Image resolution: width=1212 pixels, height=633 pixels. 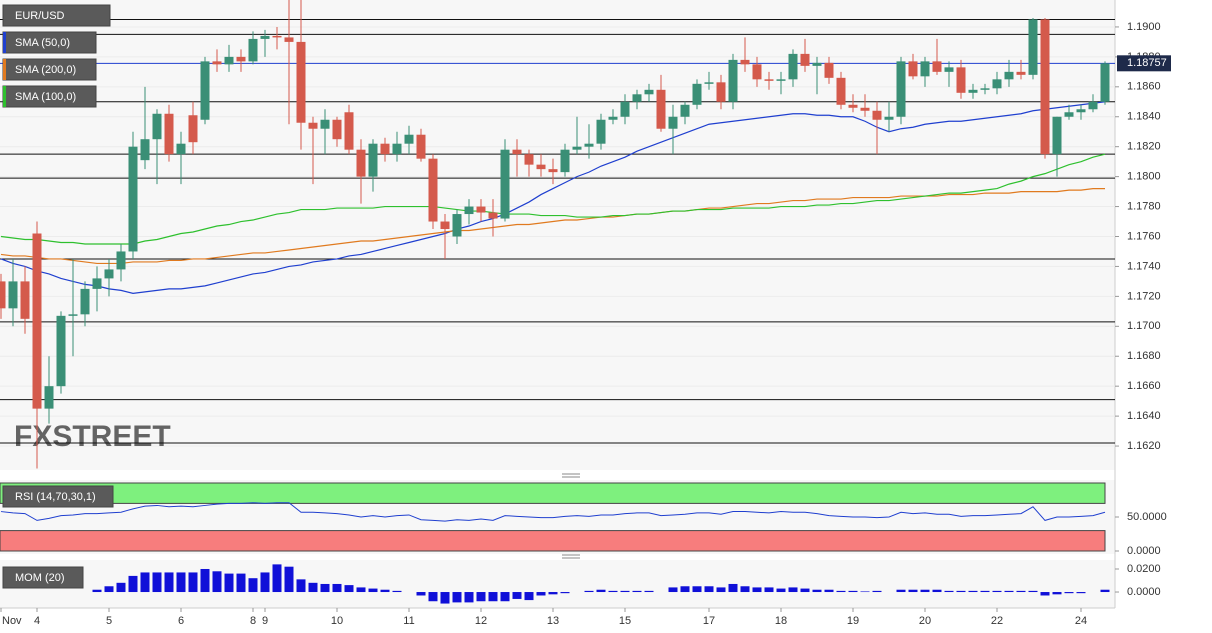 What do you see at coordinates (1144, 266) in the screenshot?
I see `y-tick-label: 1.1740` at bounding box center [1144, 266].